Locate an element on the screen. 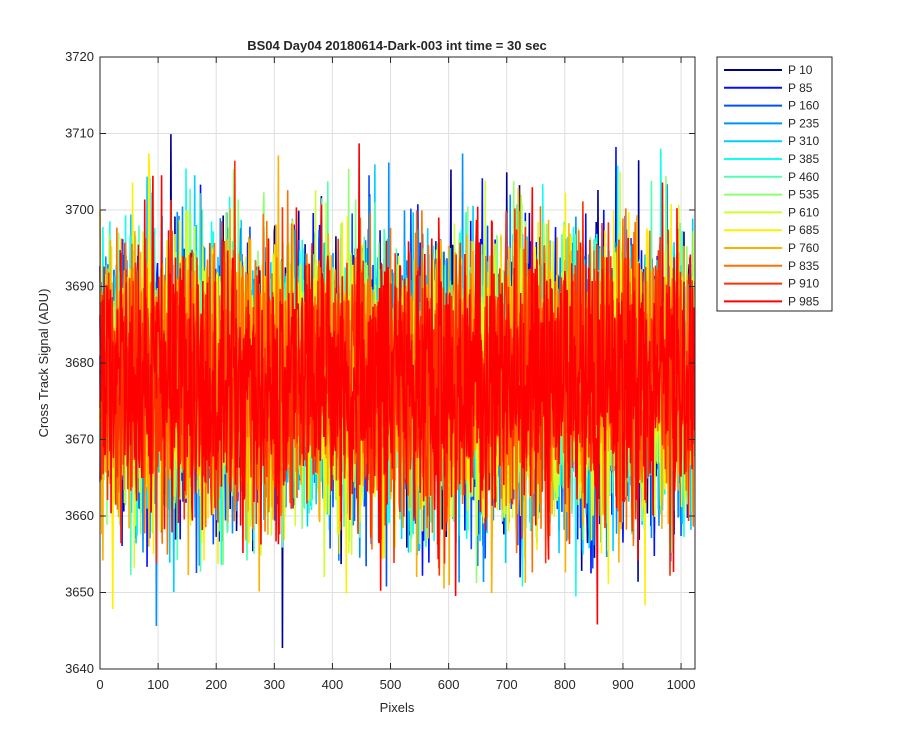 This screenshot has height=750, width=900. y-tick-label: 3720 is located at coordinates (79, 56).